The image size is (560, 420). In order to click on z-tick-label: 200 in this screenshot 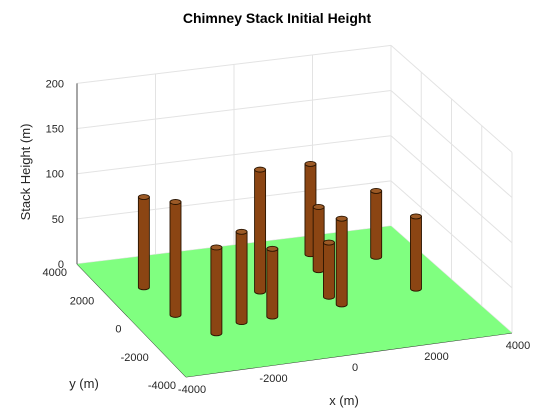, I will do `click(55, 84)`.